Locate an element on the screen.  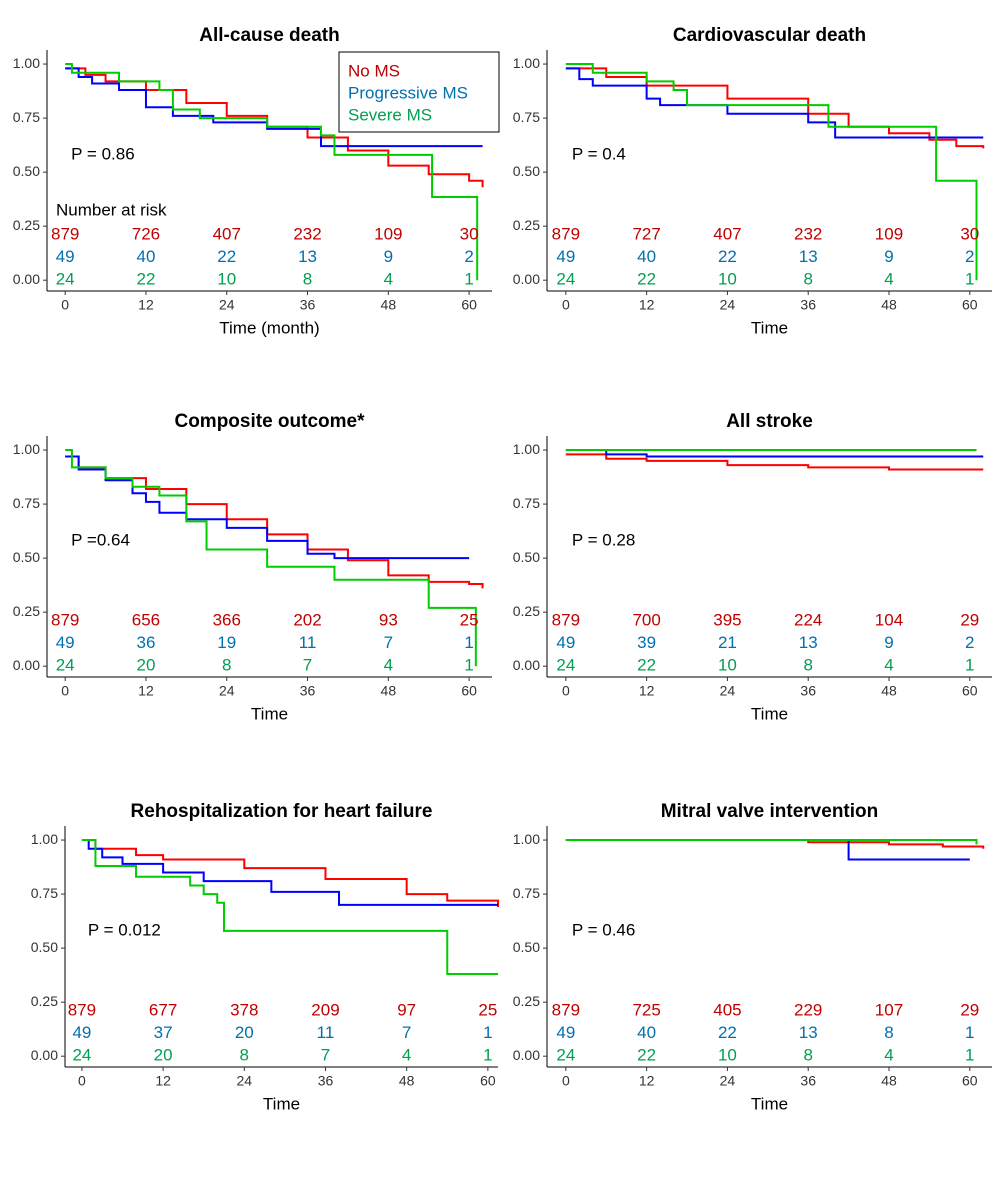
risk-count: 726 is located at coordinates (146, 234).